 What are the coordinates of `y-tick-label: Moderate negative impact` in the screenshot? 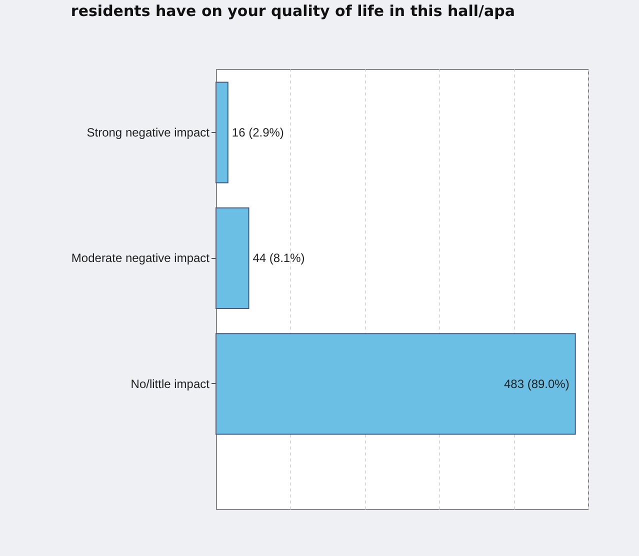 It's located at (140, 258).